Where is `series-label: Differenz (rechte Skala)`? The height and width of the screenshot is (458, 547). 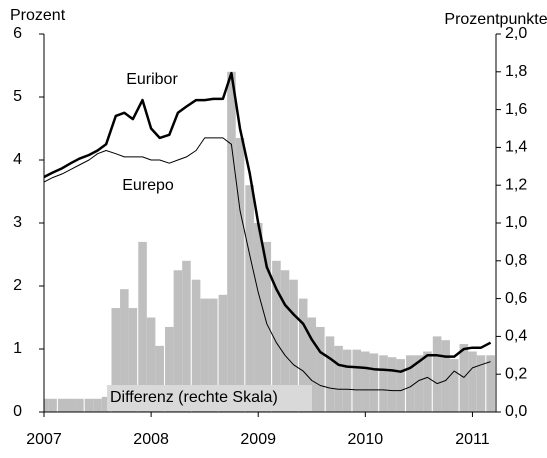 series-label: Differenz (rechte Skala) is located at coordinates (194, 397).